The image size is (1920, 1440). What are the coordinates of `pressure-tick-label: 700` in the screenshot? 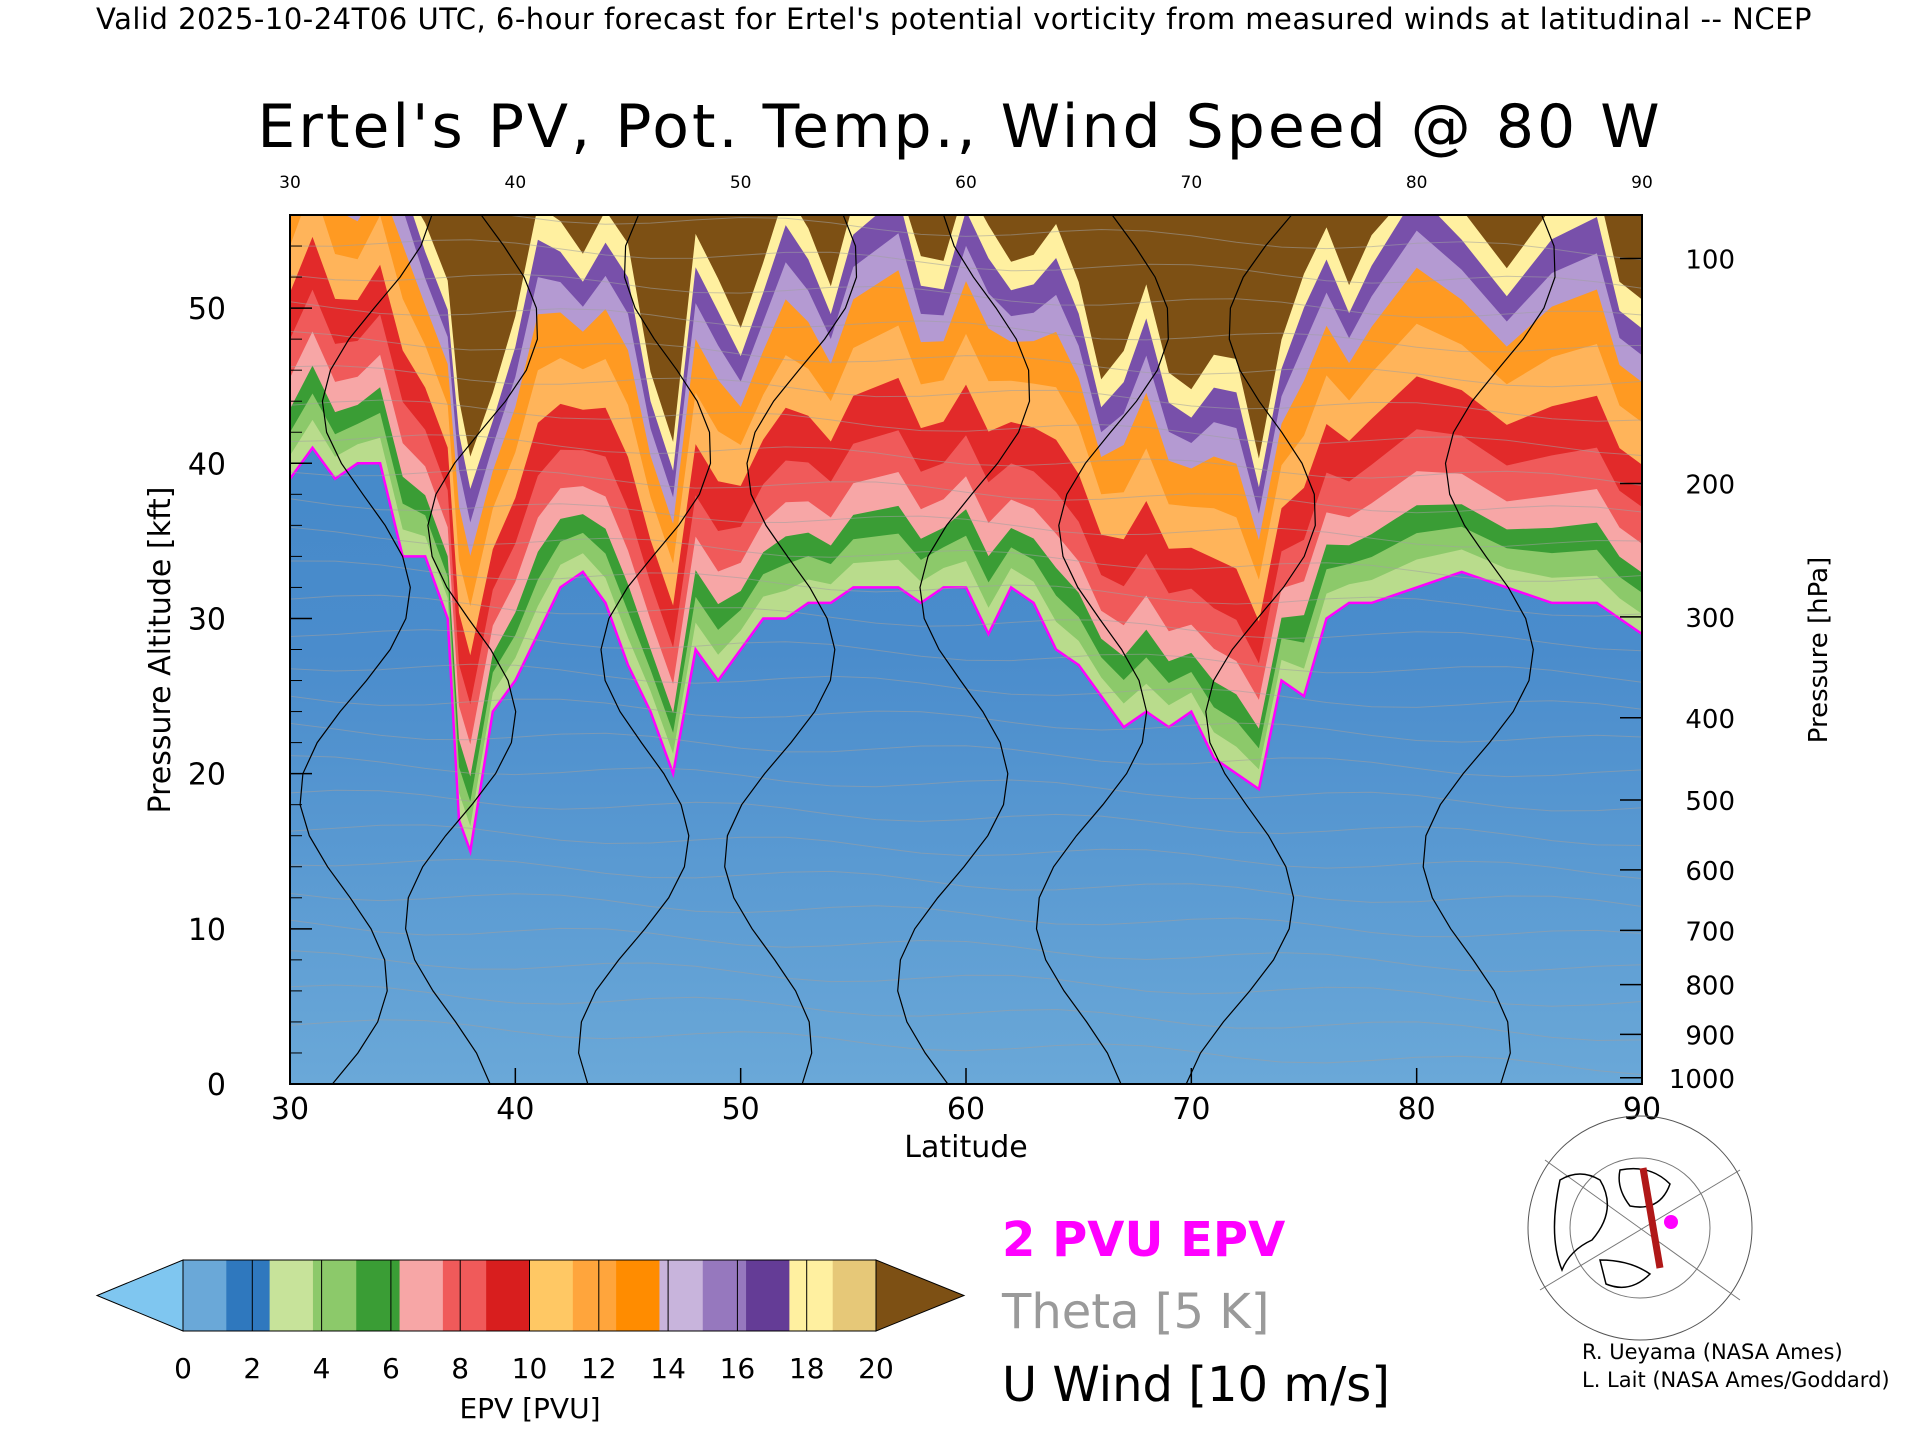 It's located at (1710, 932).